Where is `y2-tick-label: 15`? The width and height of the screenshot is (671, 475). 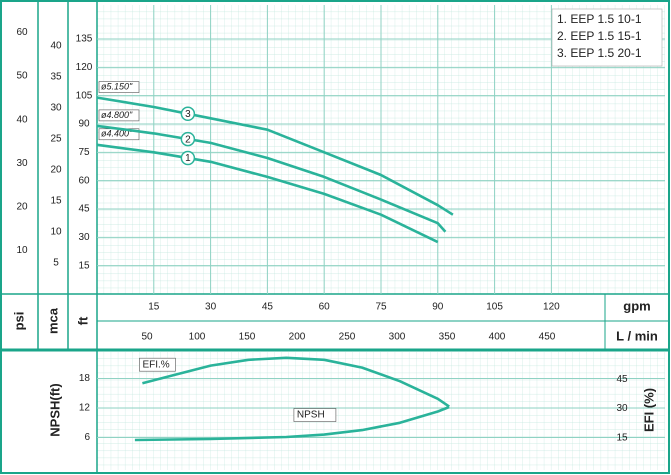 y2-tick-label: 15 is located at coordinates (622, 437).